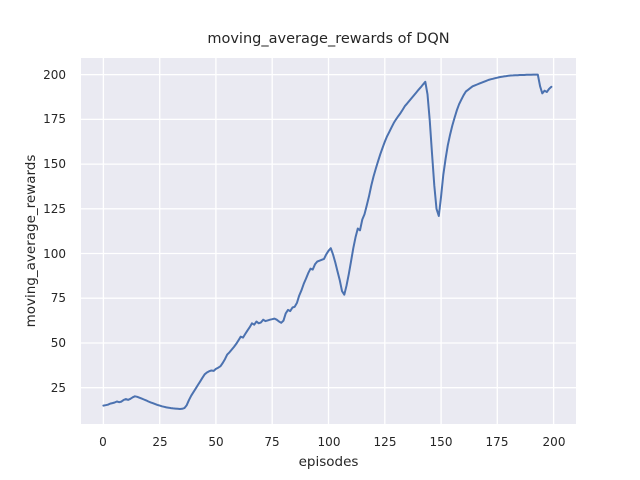 This screenshot has height=480, width=640. Describe the element at coordinates (54, 254) in the screenshot. I see `y-tick-label: 100` at that location.